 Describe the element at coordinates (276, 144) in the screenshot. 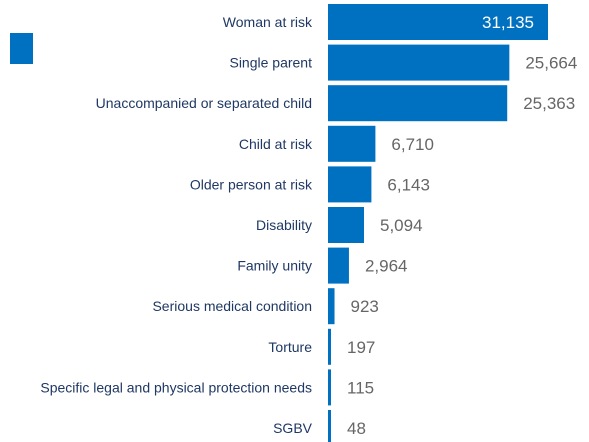

I see `category-label: Child at risk` at that location.